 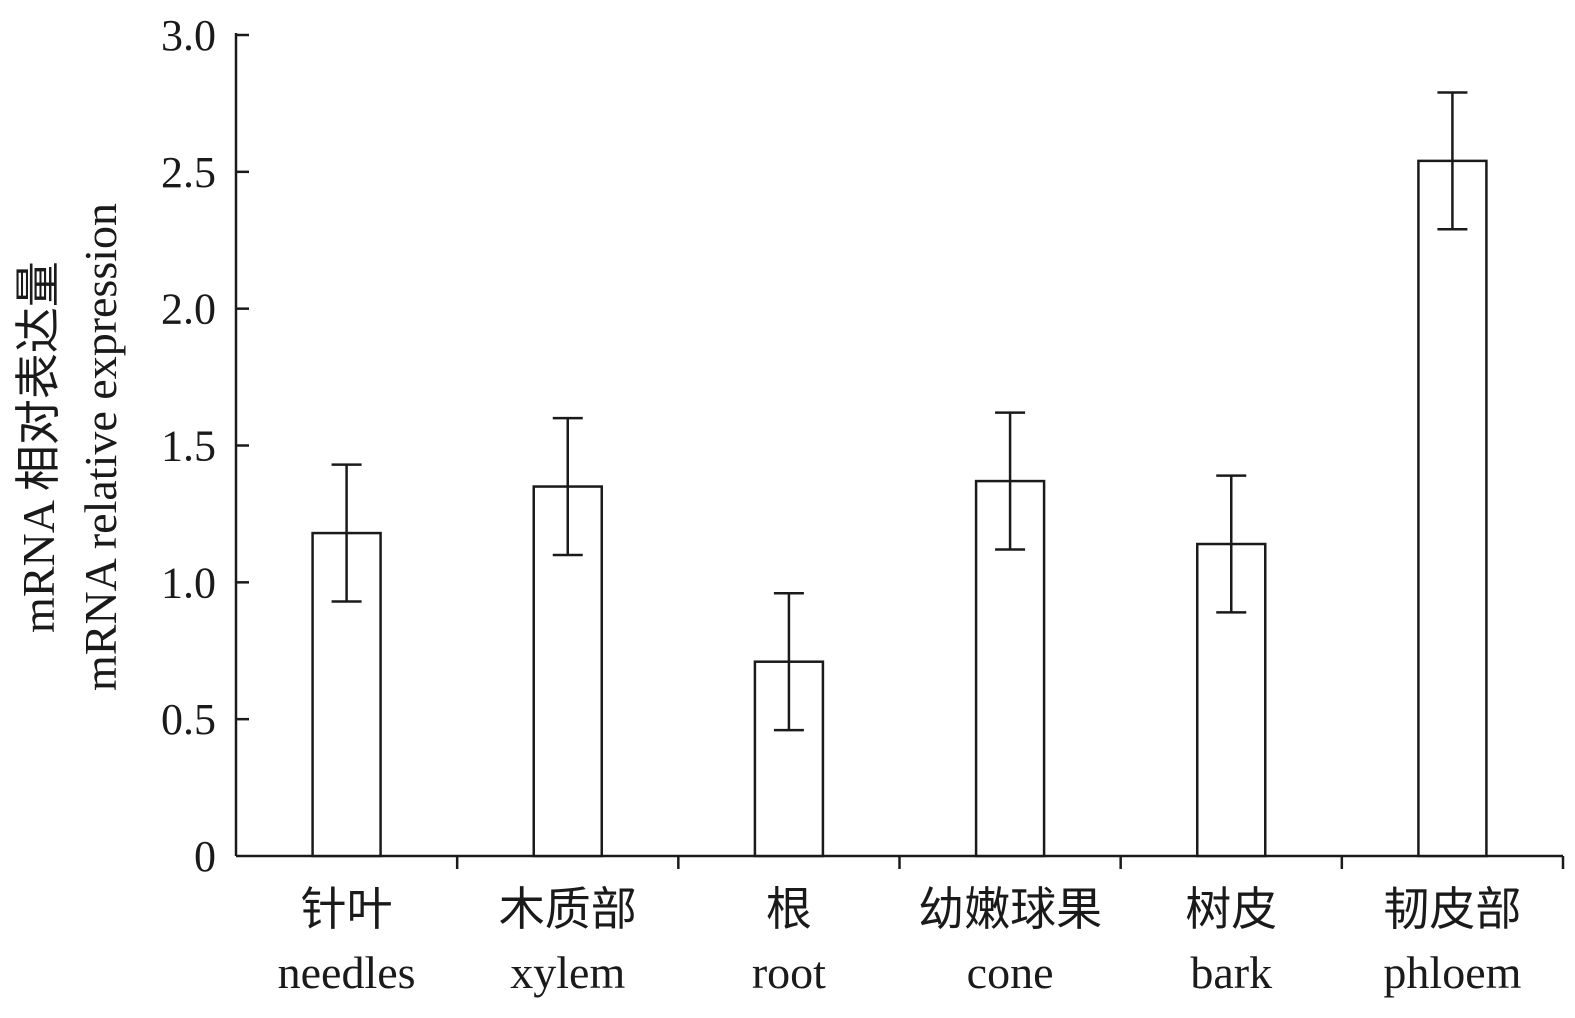 What do you see at coordinates (38, 447) in the screenshot?
I see `y-axis-title-zh: mRNA 相对表达量` at bounding box center [38, 447].